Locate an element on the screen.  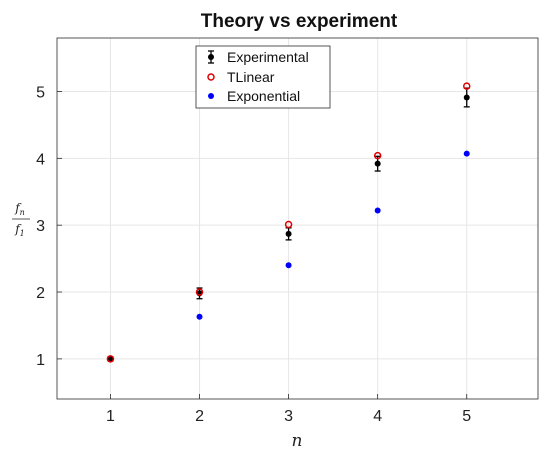
y-tick-label-2: 2 is located at coordinates (40, 293).